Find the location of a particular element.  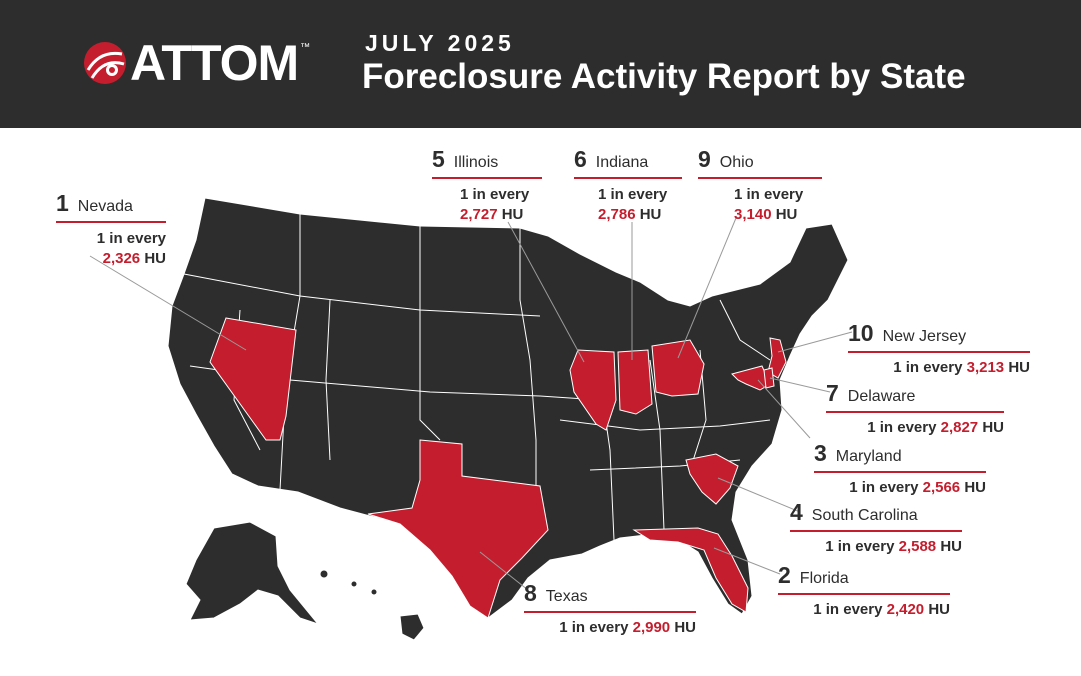

rate-value: 2,990 is located at coordinates (651, 627).